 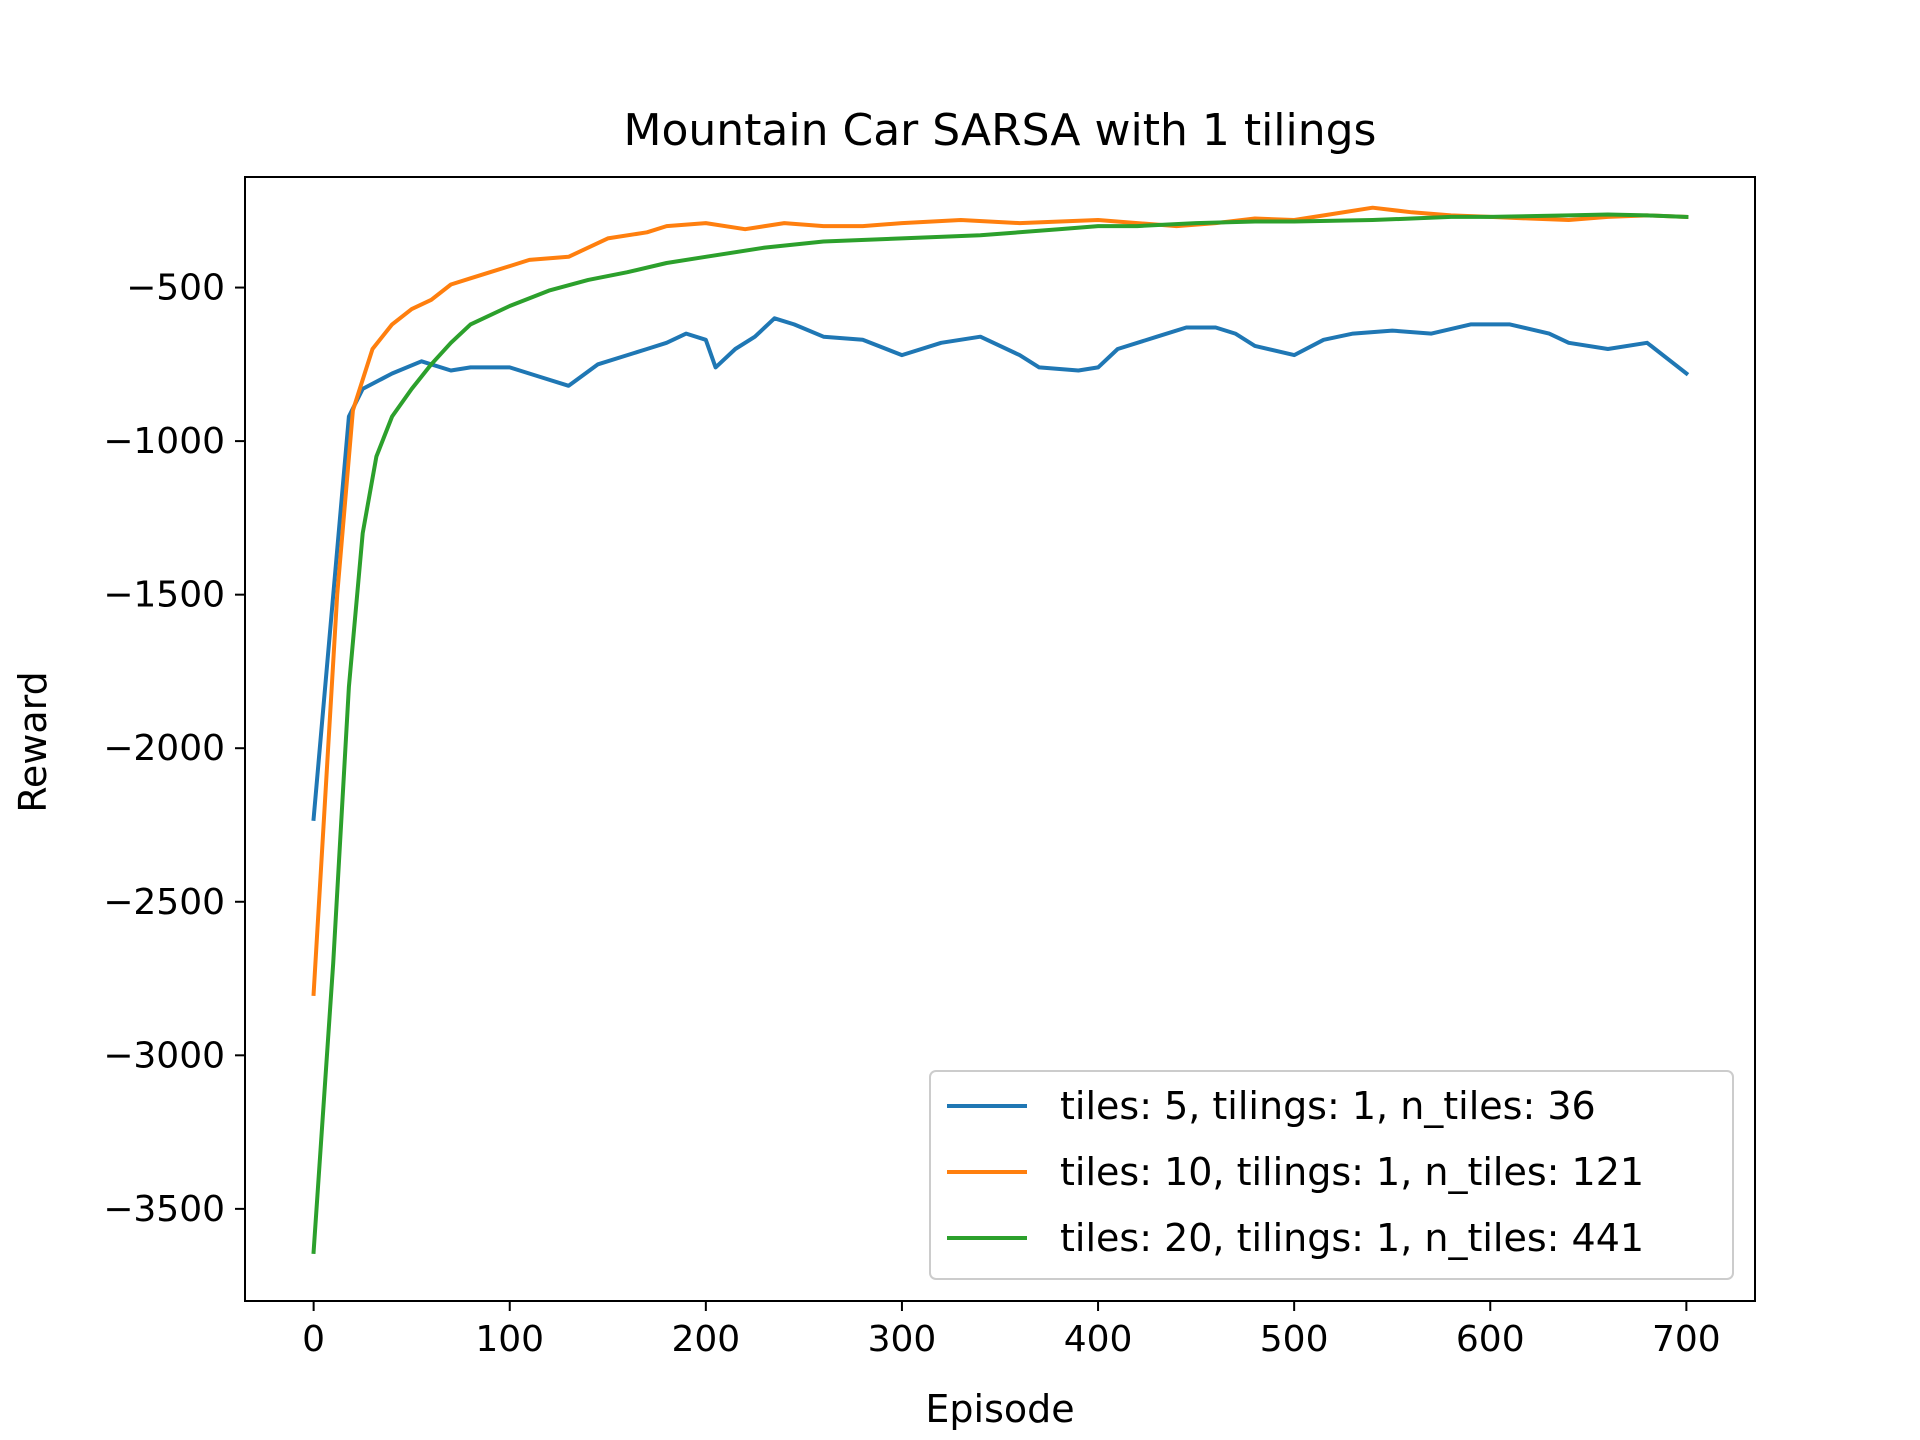 I want to click on x-tick-label: 500, so click(x=1294, y=1339).